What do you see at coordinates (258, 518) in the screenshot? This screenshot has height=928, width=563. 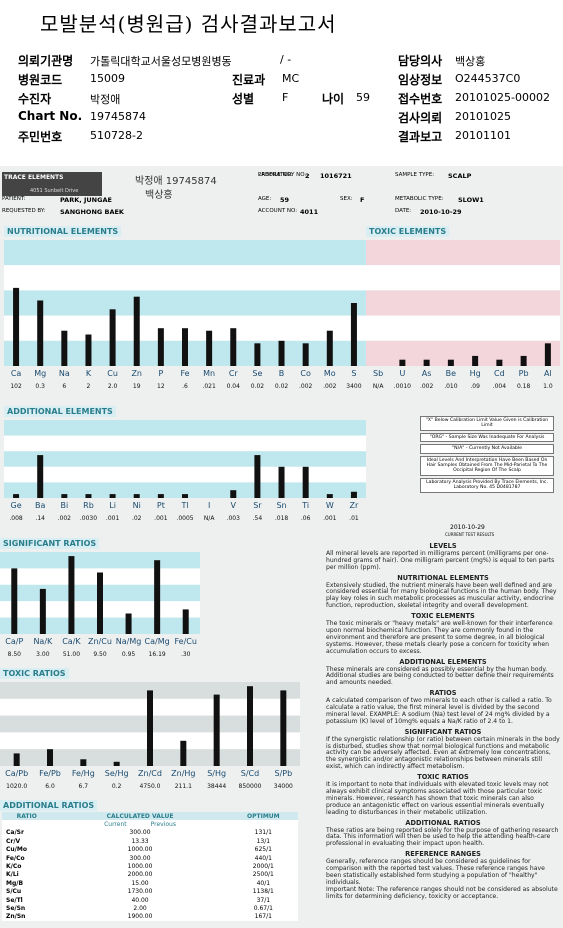 I see `result: .54` at bounding box center [258, 518].